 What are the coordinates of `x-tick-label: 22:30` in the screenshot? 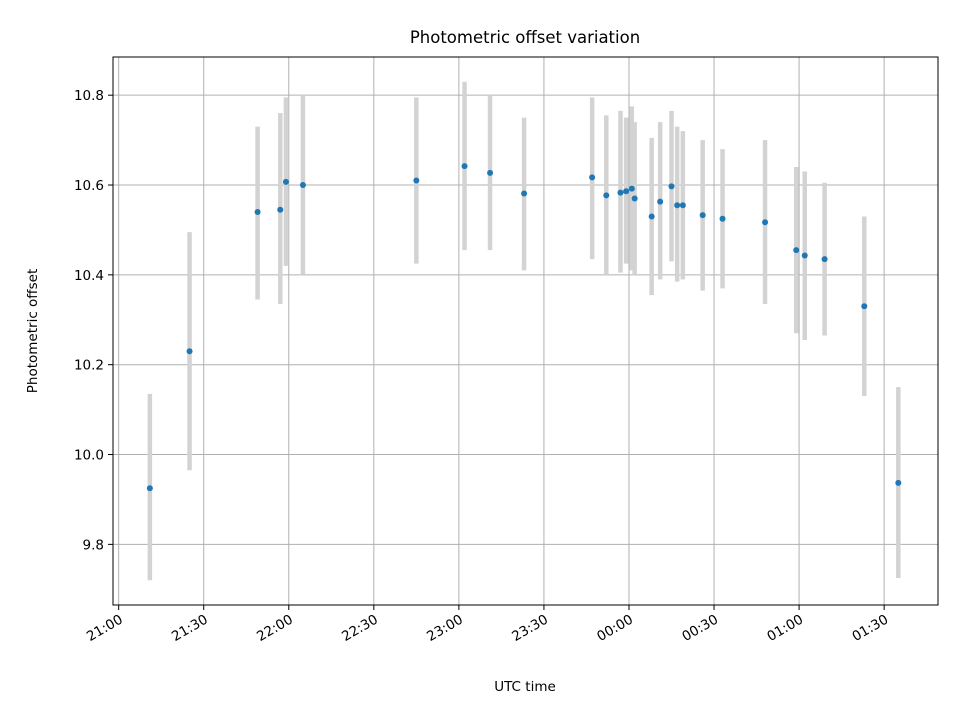 It's located at (360, 628).